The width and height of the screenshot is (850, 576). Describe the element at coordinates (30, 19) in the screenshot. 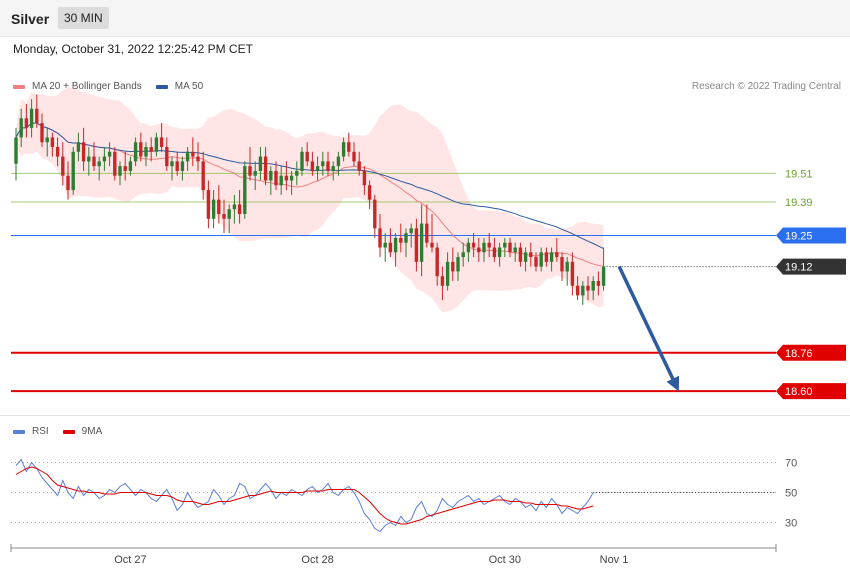

I see `instrument-name: Silver` at that location.